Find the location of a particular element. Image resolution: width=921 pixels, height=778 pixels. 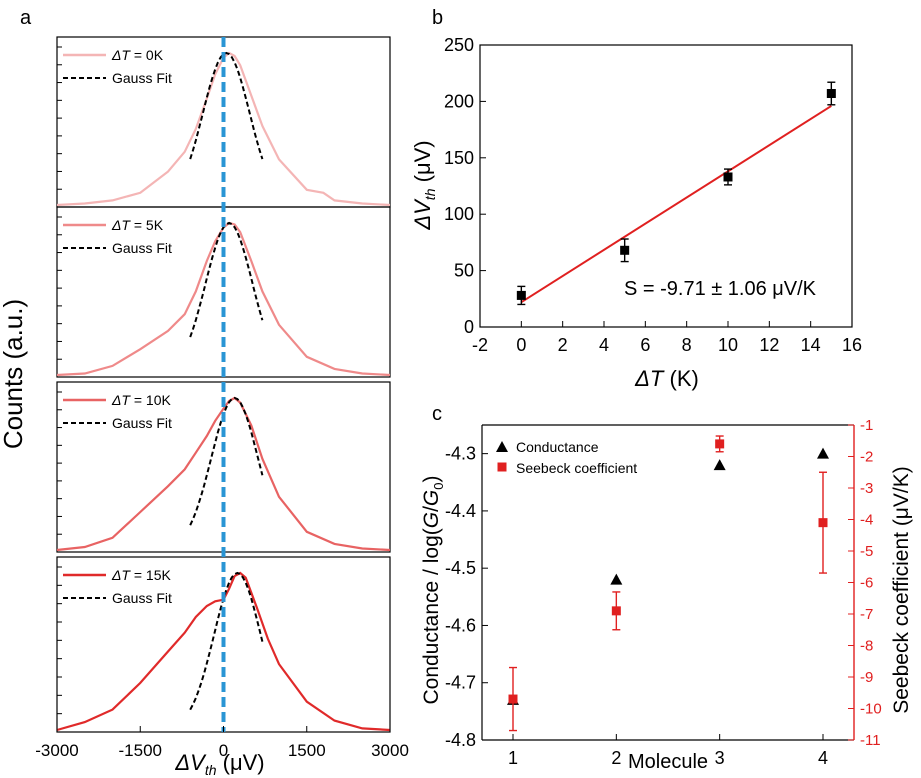

panel-c-ytick-right-label: -7 is located at coordinates (866, 614).